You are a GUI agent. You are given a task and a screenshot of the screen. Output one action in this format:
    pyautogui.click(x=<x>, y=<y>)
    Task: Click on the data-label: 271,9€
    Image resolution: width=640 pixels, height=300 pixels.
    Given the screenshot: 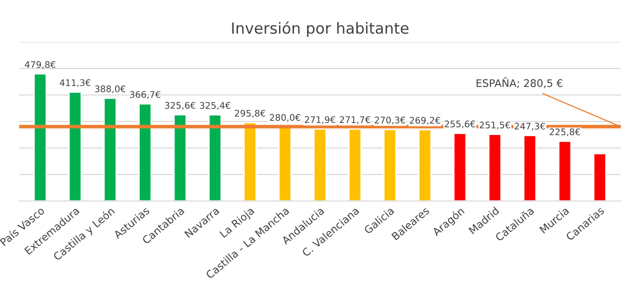 What is the action you would take?
    pyautogui.click(x=320, y=120)
    